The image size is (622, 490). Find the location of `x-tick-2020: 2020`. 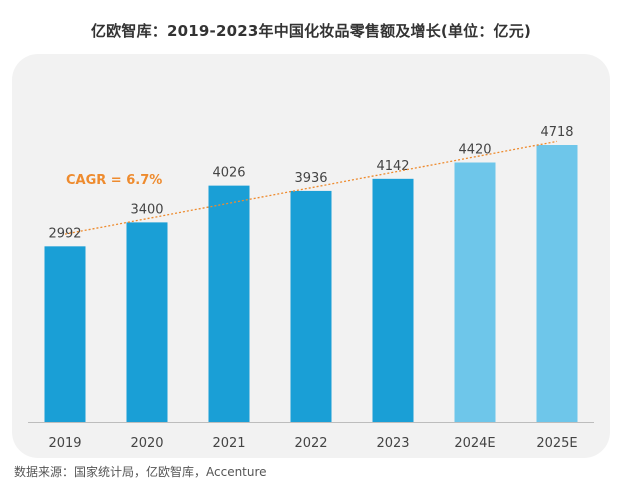

x-tick-2020: 2020 is located at coordinates (146, 443).